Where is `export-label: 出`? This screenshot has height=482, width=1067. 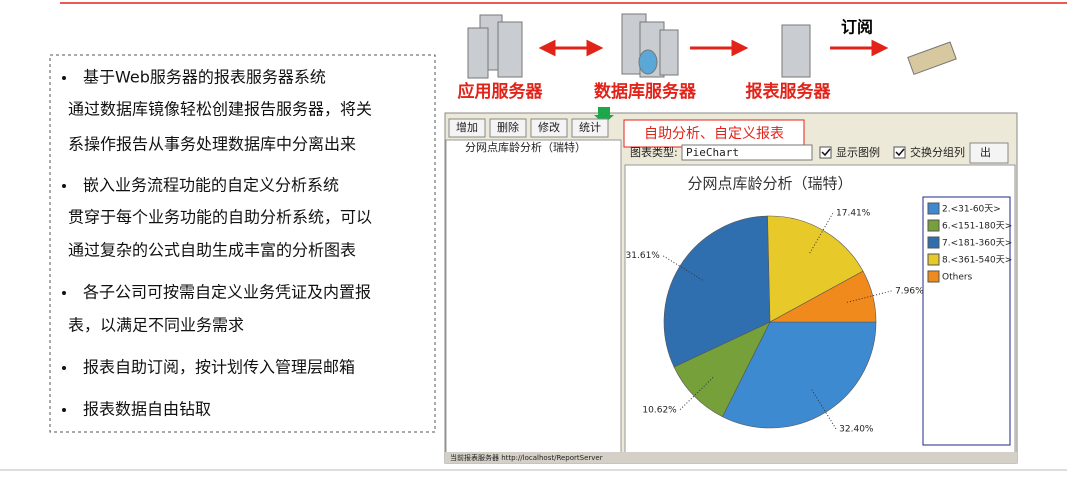 export-label: 出 is located at coordinates (985, 152).